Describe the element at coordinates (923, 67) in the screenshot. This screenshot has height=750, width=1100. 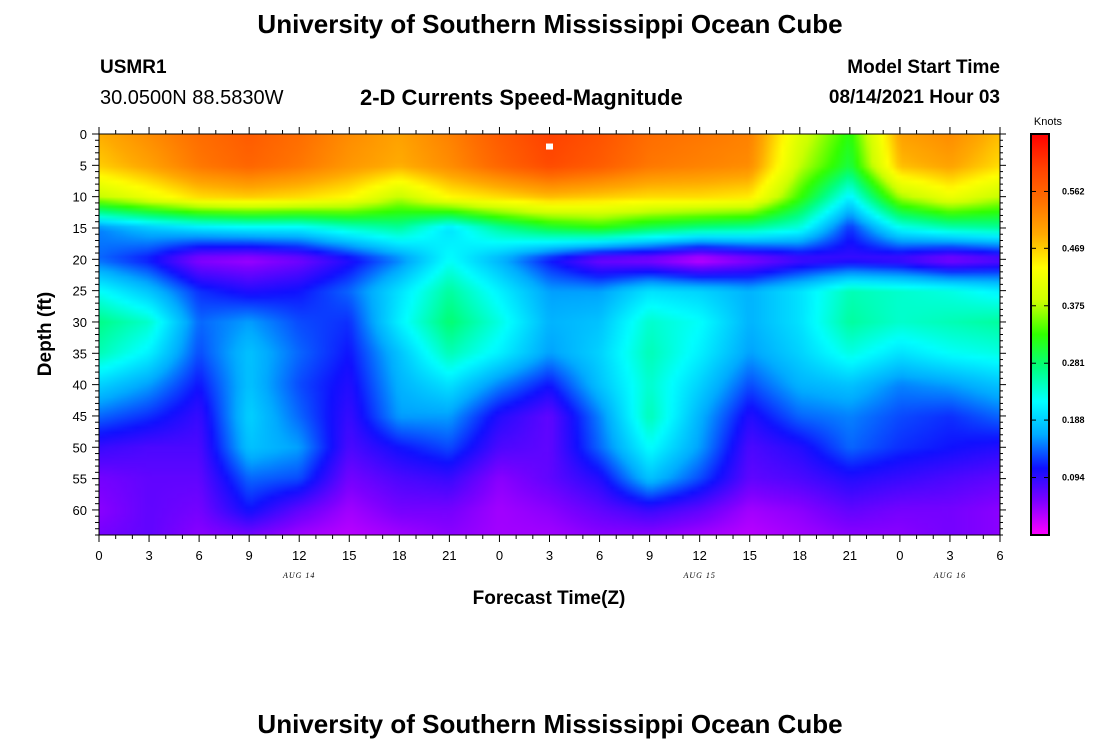
I see `model-start-label: Model Start Time` at that location.